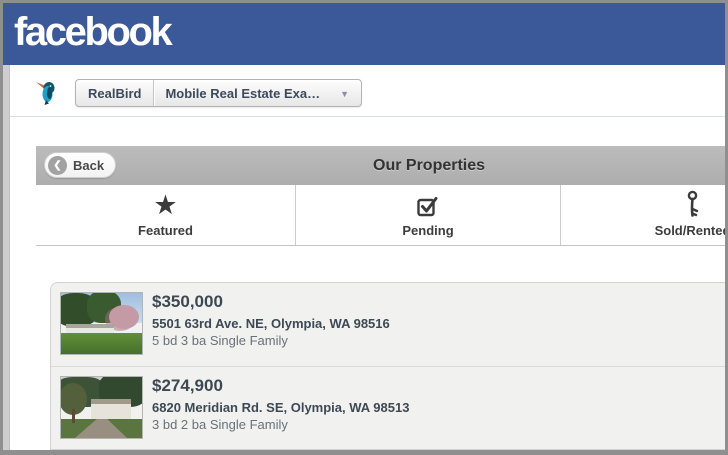 This screenshot has height=455, width=728. Describe the element at coordinates (6, 257) in the screenshot. I see `page-left-gutter` at that location.